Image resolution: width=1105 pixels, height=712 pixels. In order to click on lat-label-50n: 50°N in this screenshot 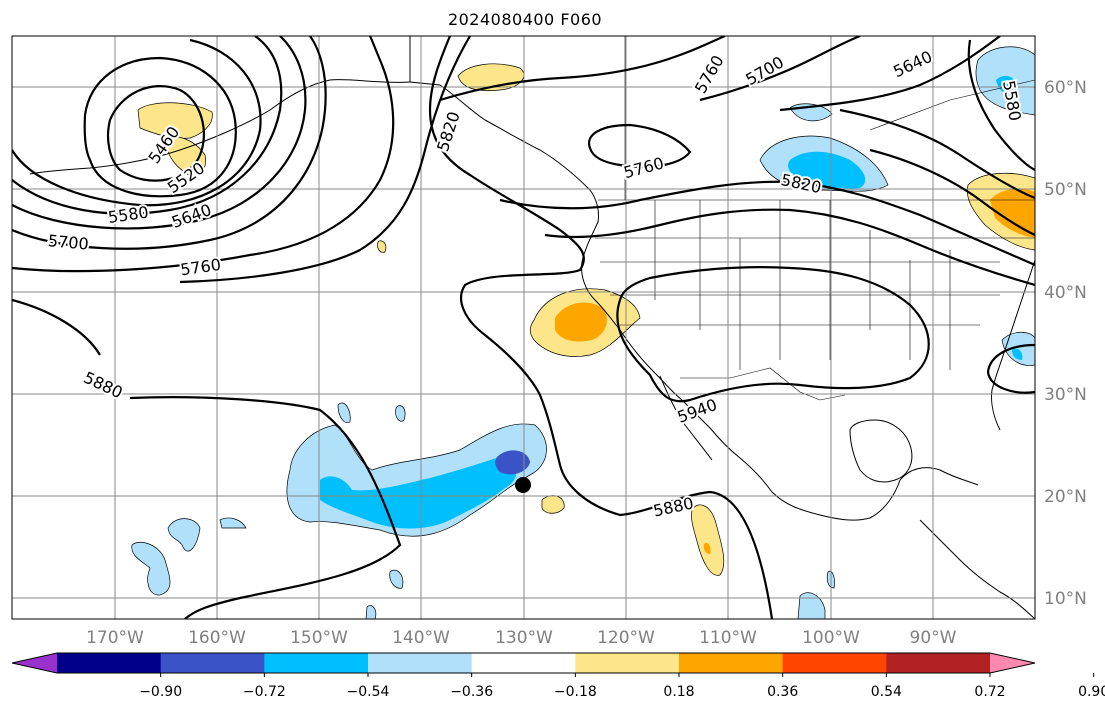, I will do `click(1065, 190)`.